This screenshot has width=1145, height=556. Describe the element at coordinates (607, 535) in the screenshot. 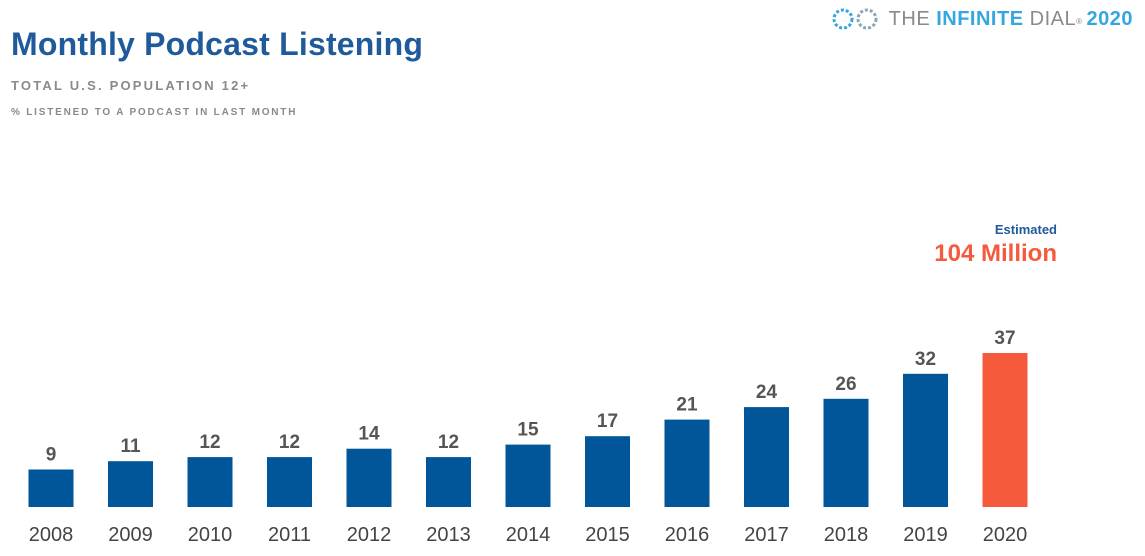

I see `x-tick-label: 2015` at that location.